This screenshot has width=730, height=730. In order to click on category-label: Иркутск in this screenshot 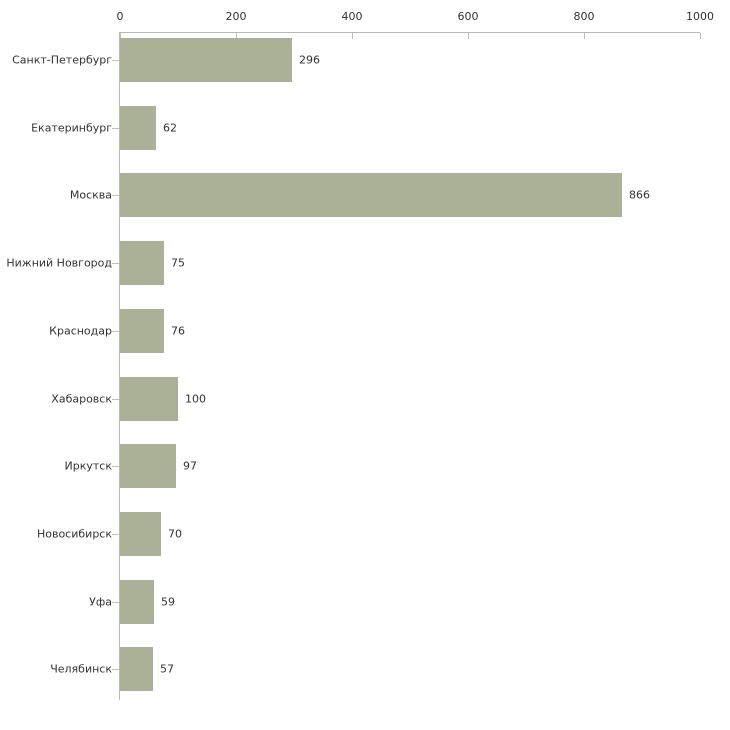, I will do `click(88, 466)`.